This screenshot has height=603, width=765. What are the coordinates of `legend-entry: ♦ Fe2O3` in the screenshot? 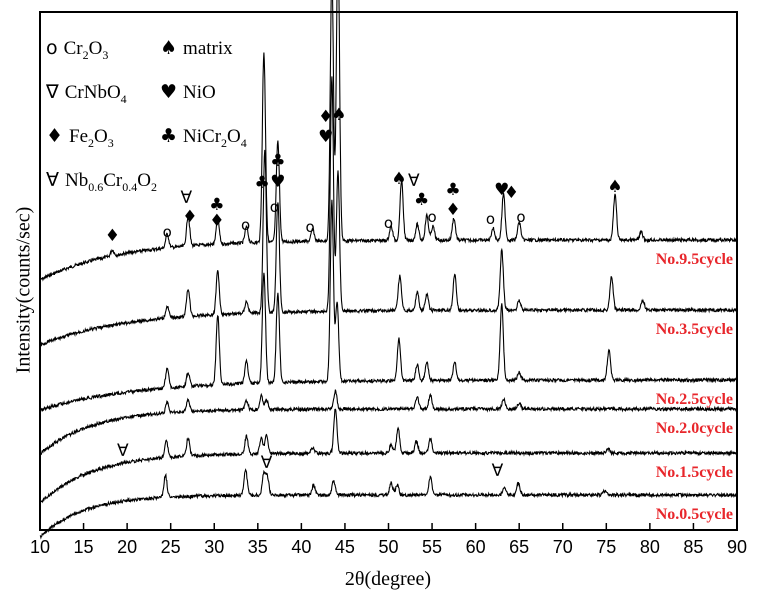 It's located at (80, 139).